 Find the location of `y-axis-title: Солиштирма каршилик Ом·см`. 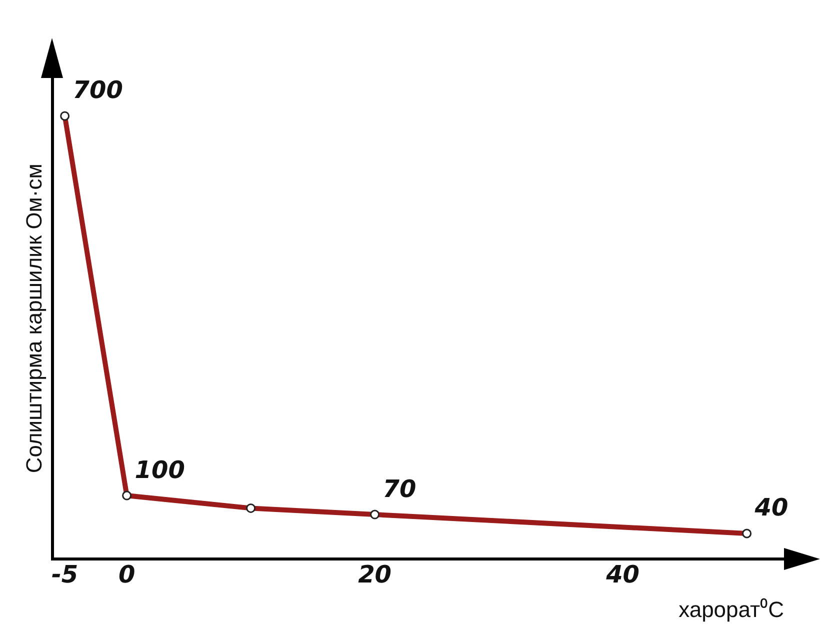

y-axis-title: Солиштирма каршилик Ом·см is located at coordinates (33, 319).